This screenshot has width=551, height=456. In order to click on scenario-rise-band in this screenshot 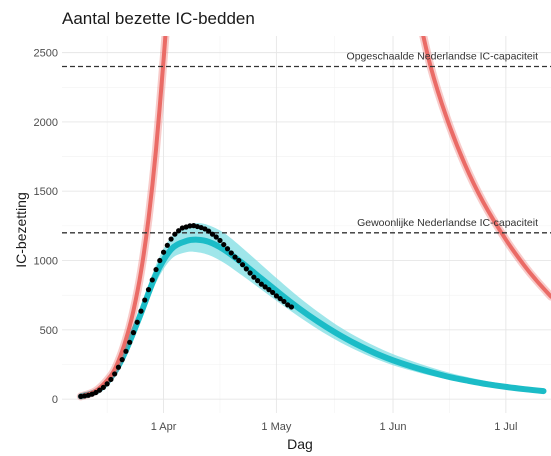, I will do `click(123, 218)`.